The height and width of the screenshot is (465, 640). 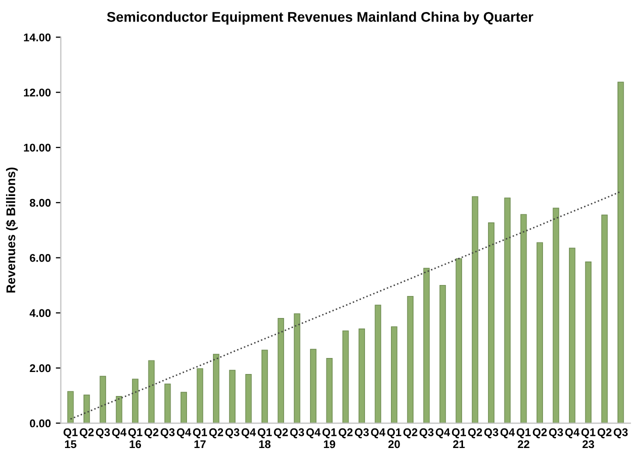 I want to click on chart-title: Semiconductor Equipment Revenues Mainland China by Quarter, so click(x=320, y=18).